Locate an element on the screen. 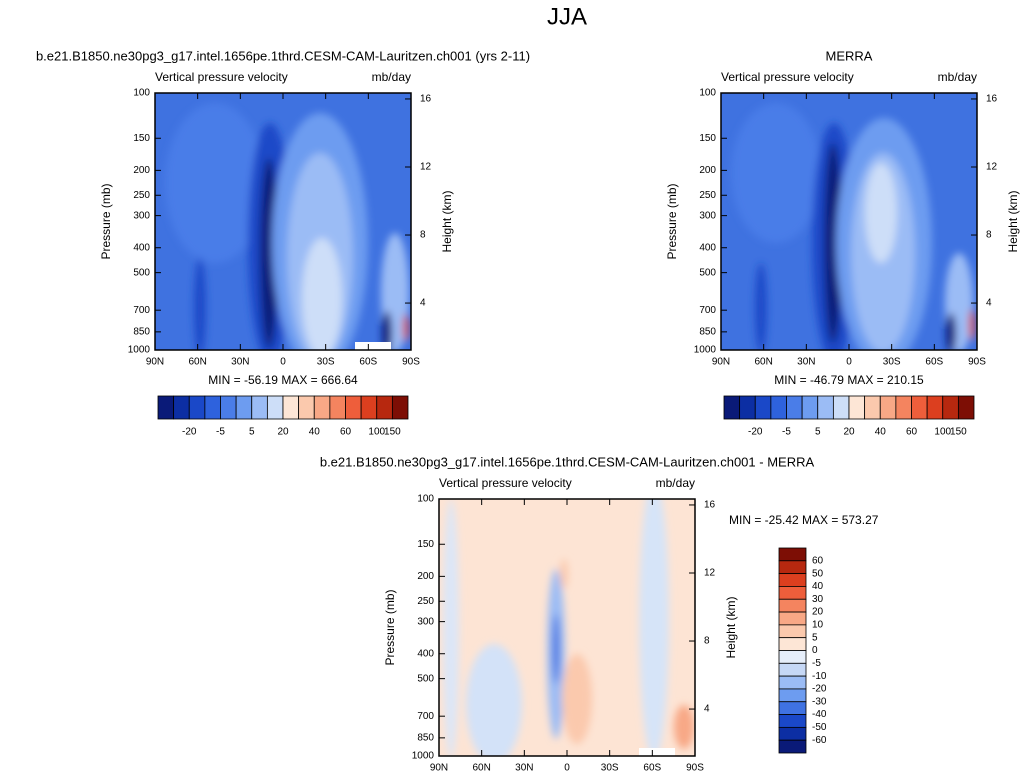  panel-title: MERRA is located at coordinates (849, 55).